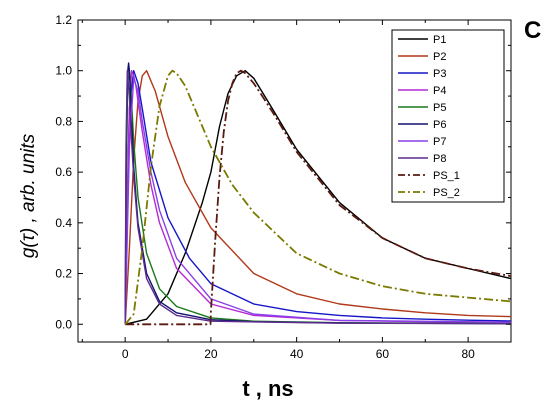 The width and height of the screenshot is (550, 415). Describe the element at coordinates (63, 223) in the screenshot. I see `y-tick-label: 0.4` at that location.